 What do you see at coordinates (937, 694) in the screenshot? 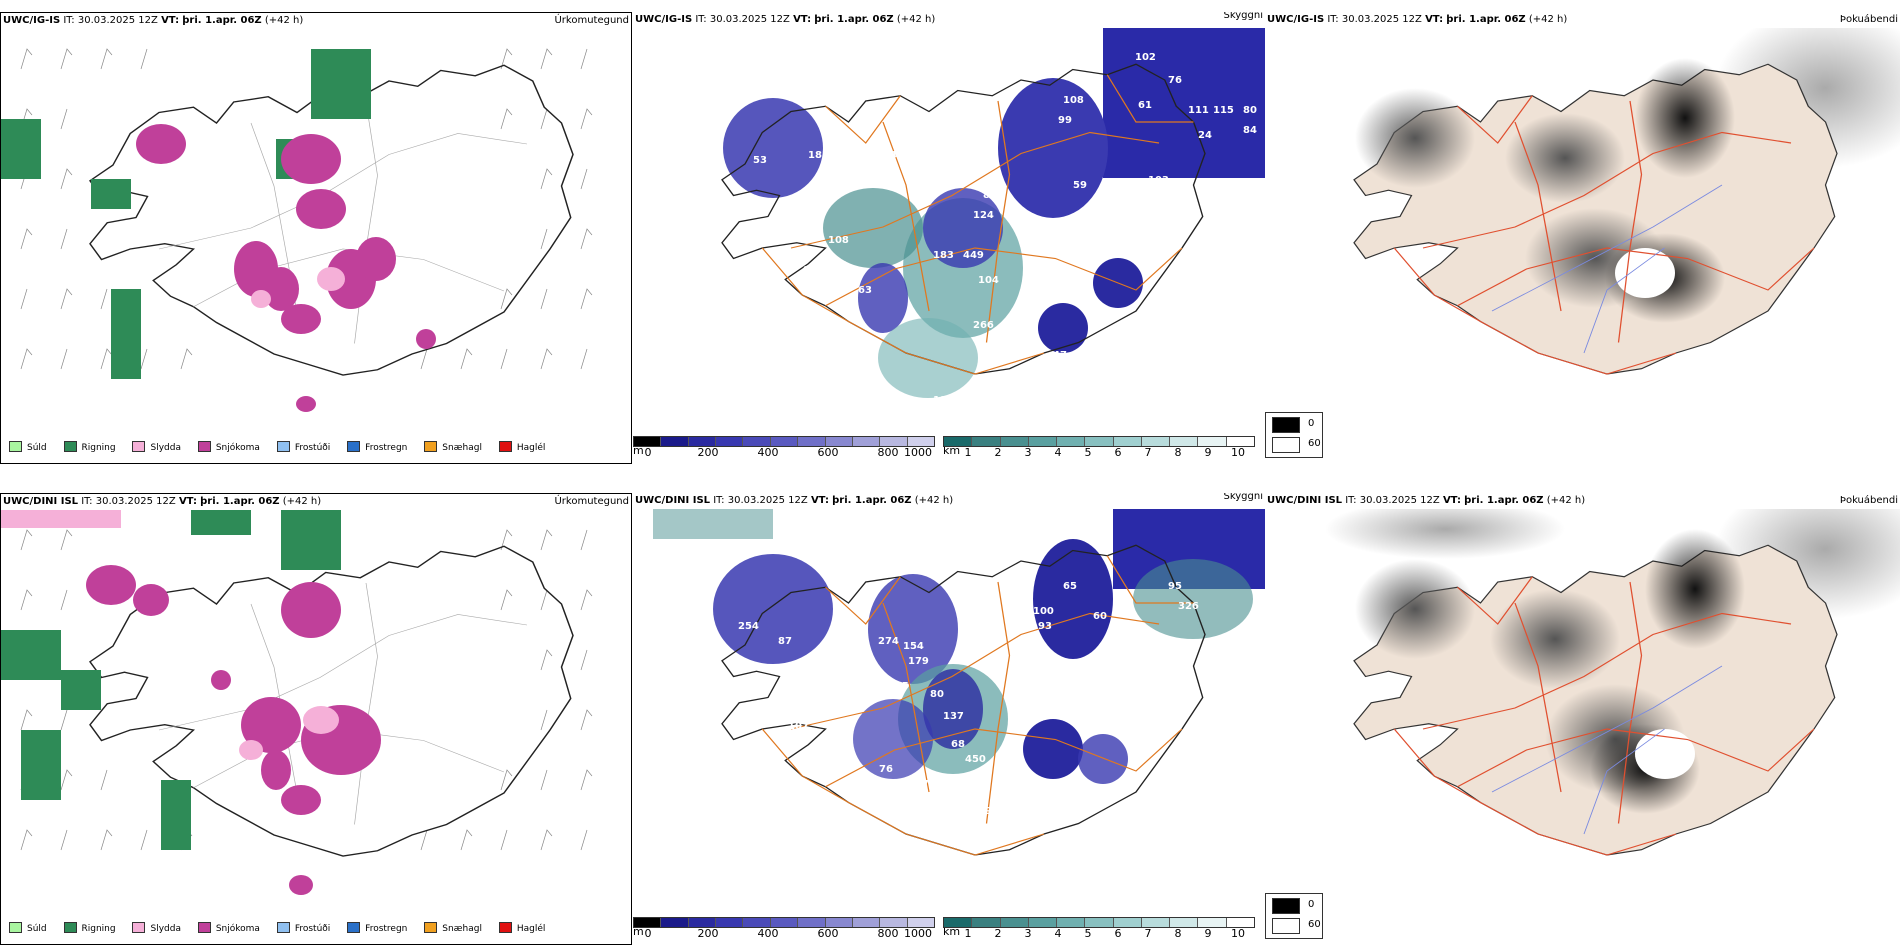
I see `visibility-value: 80` at bounding box center [937, 694].